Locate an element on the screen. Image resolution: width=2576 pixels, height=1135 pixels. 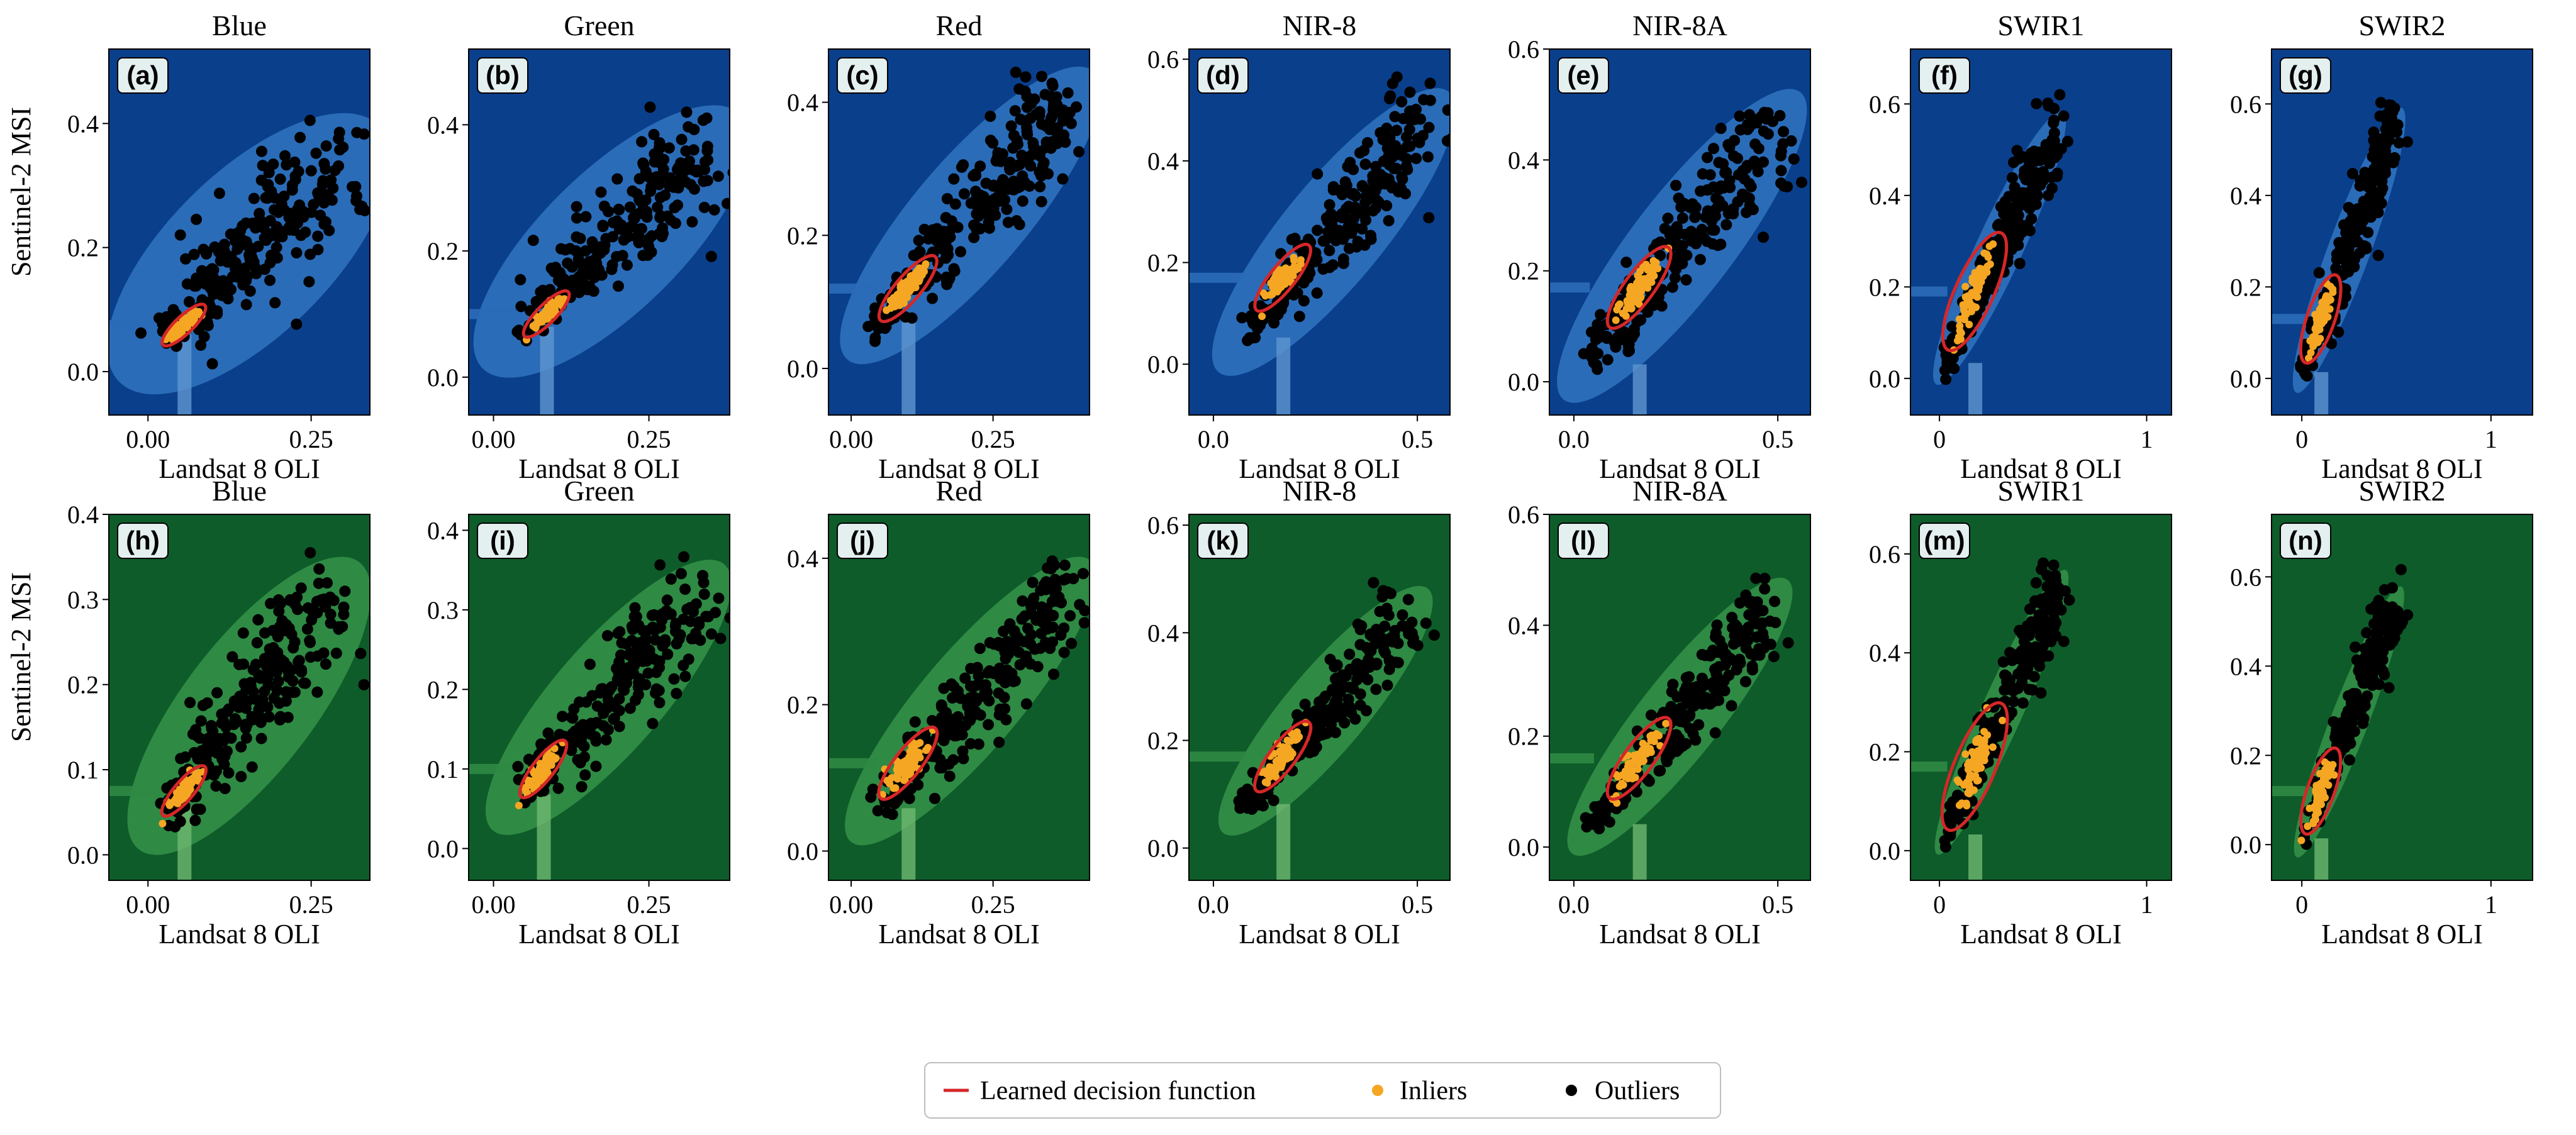
panel-h-ytick-label: 0.1 is located at coordinates (83, 770).